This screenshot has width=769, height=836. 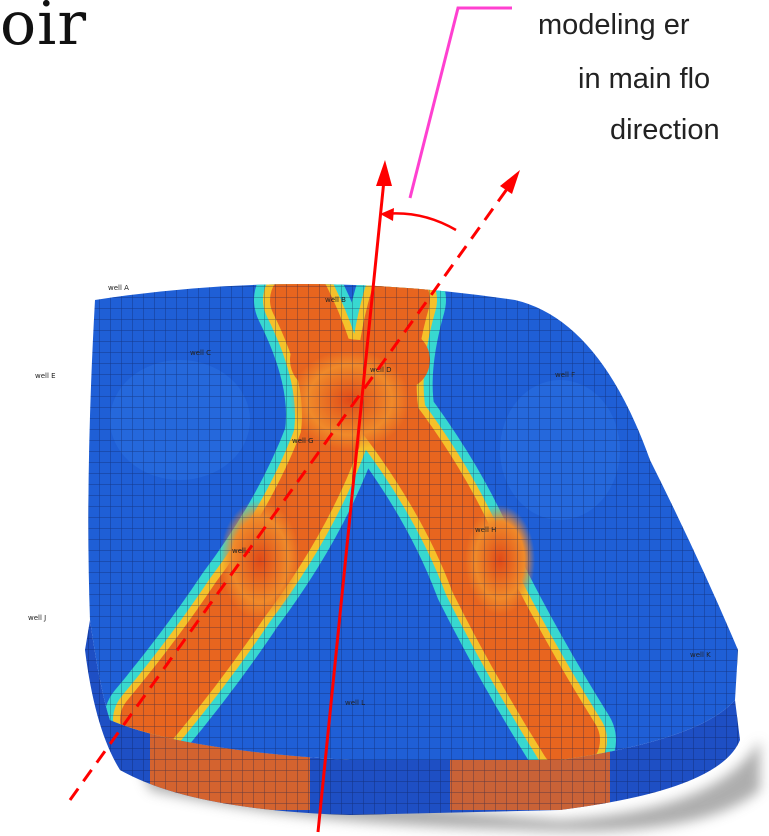 What do you see at coordinates (700, 655) in the screenshot?
I see `well-label: well K` at bounding box center [700, 655].